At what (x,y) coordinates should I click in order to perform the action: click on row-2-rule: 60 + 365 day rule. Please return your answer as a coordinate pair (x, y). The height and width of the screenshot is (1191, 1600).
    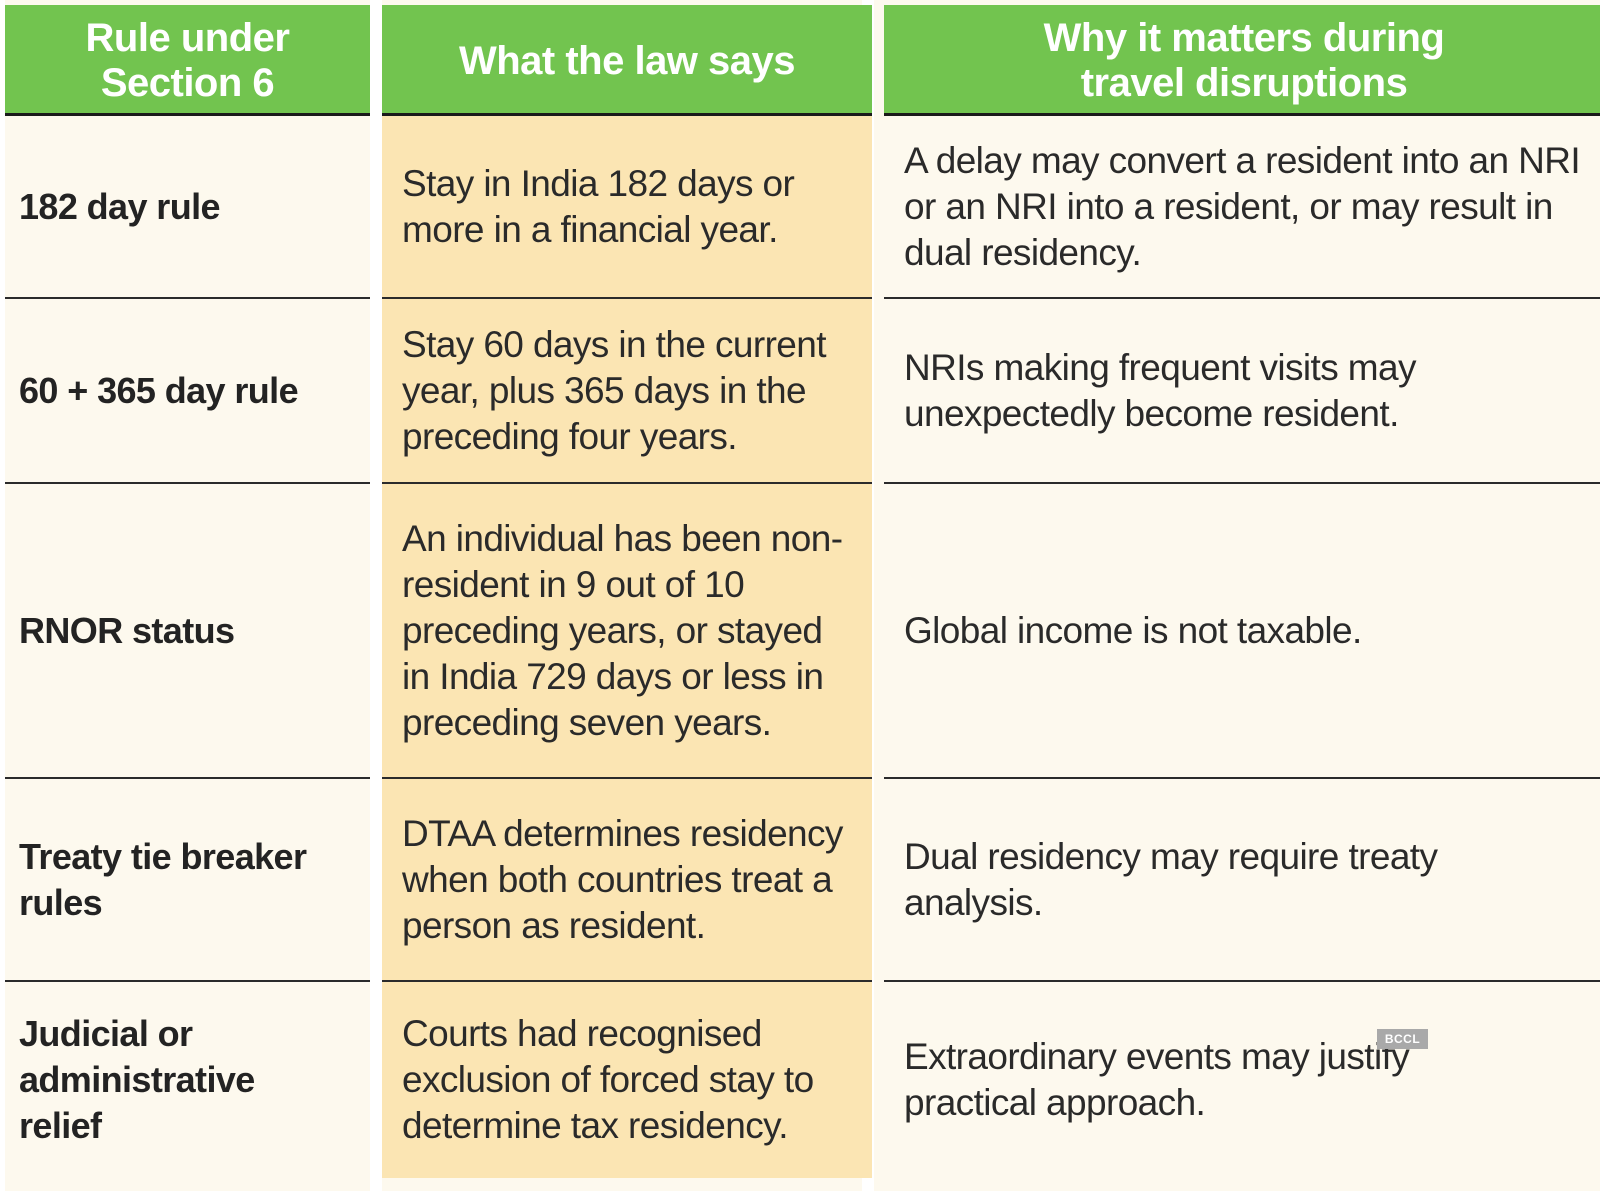
    Looking at the image, I should click on (187, 391).